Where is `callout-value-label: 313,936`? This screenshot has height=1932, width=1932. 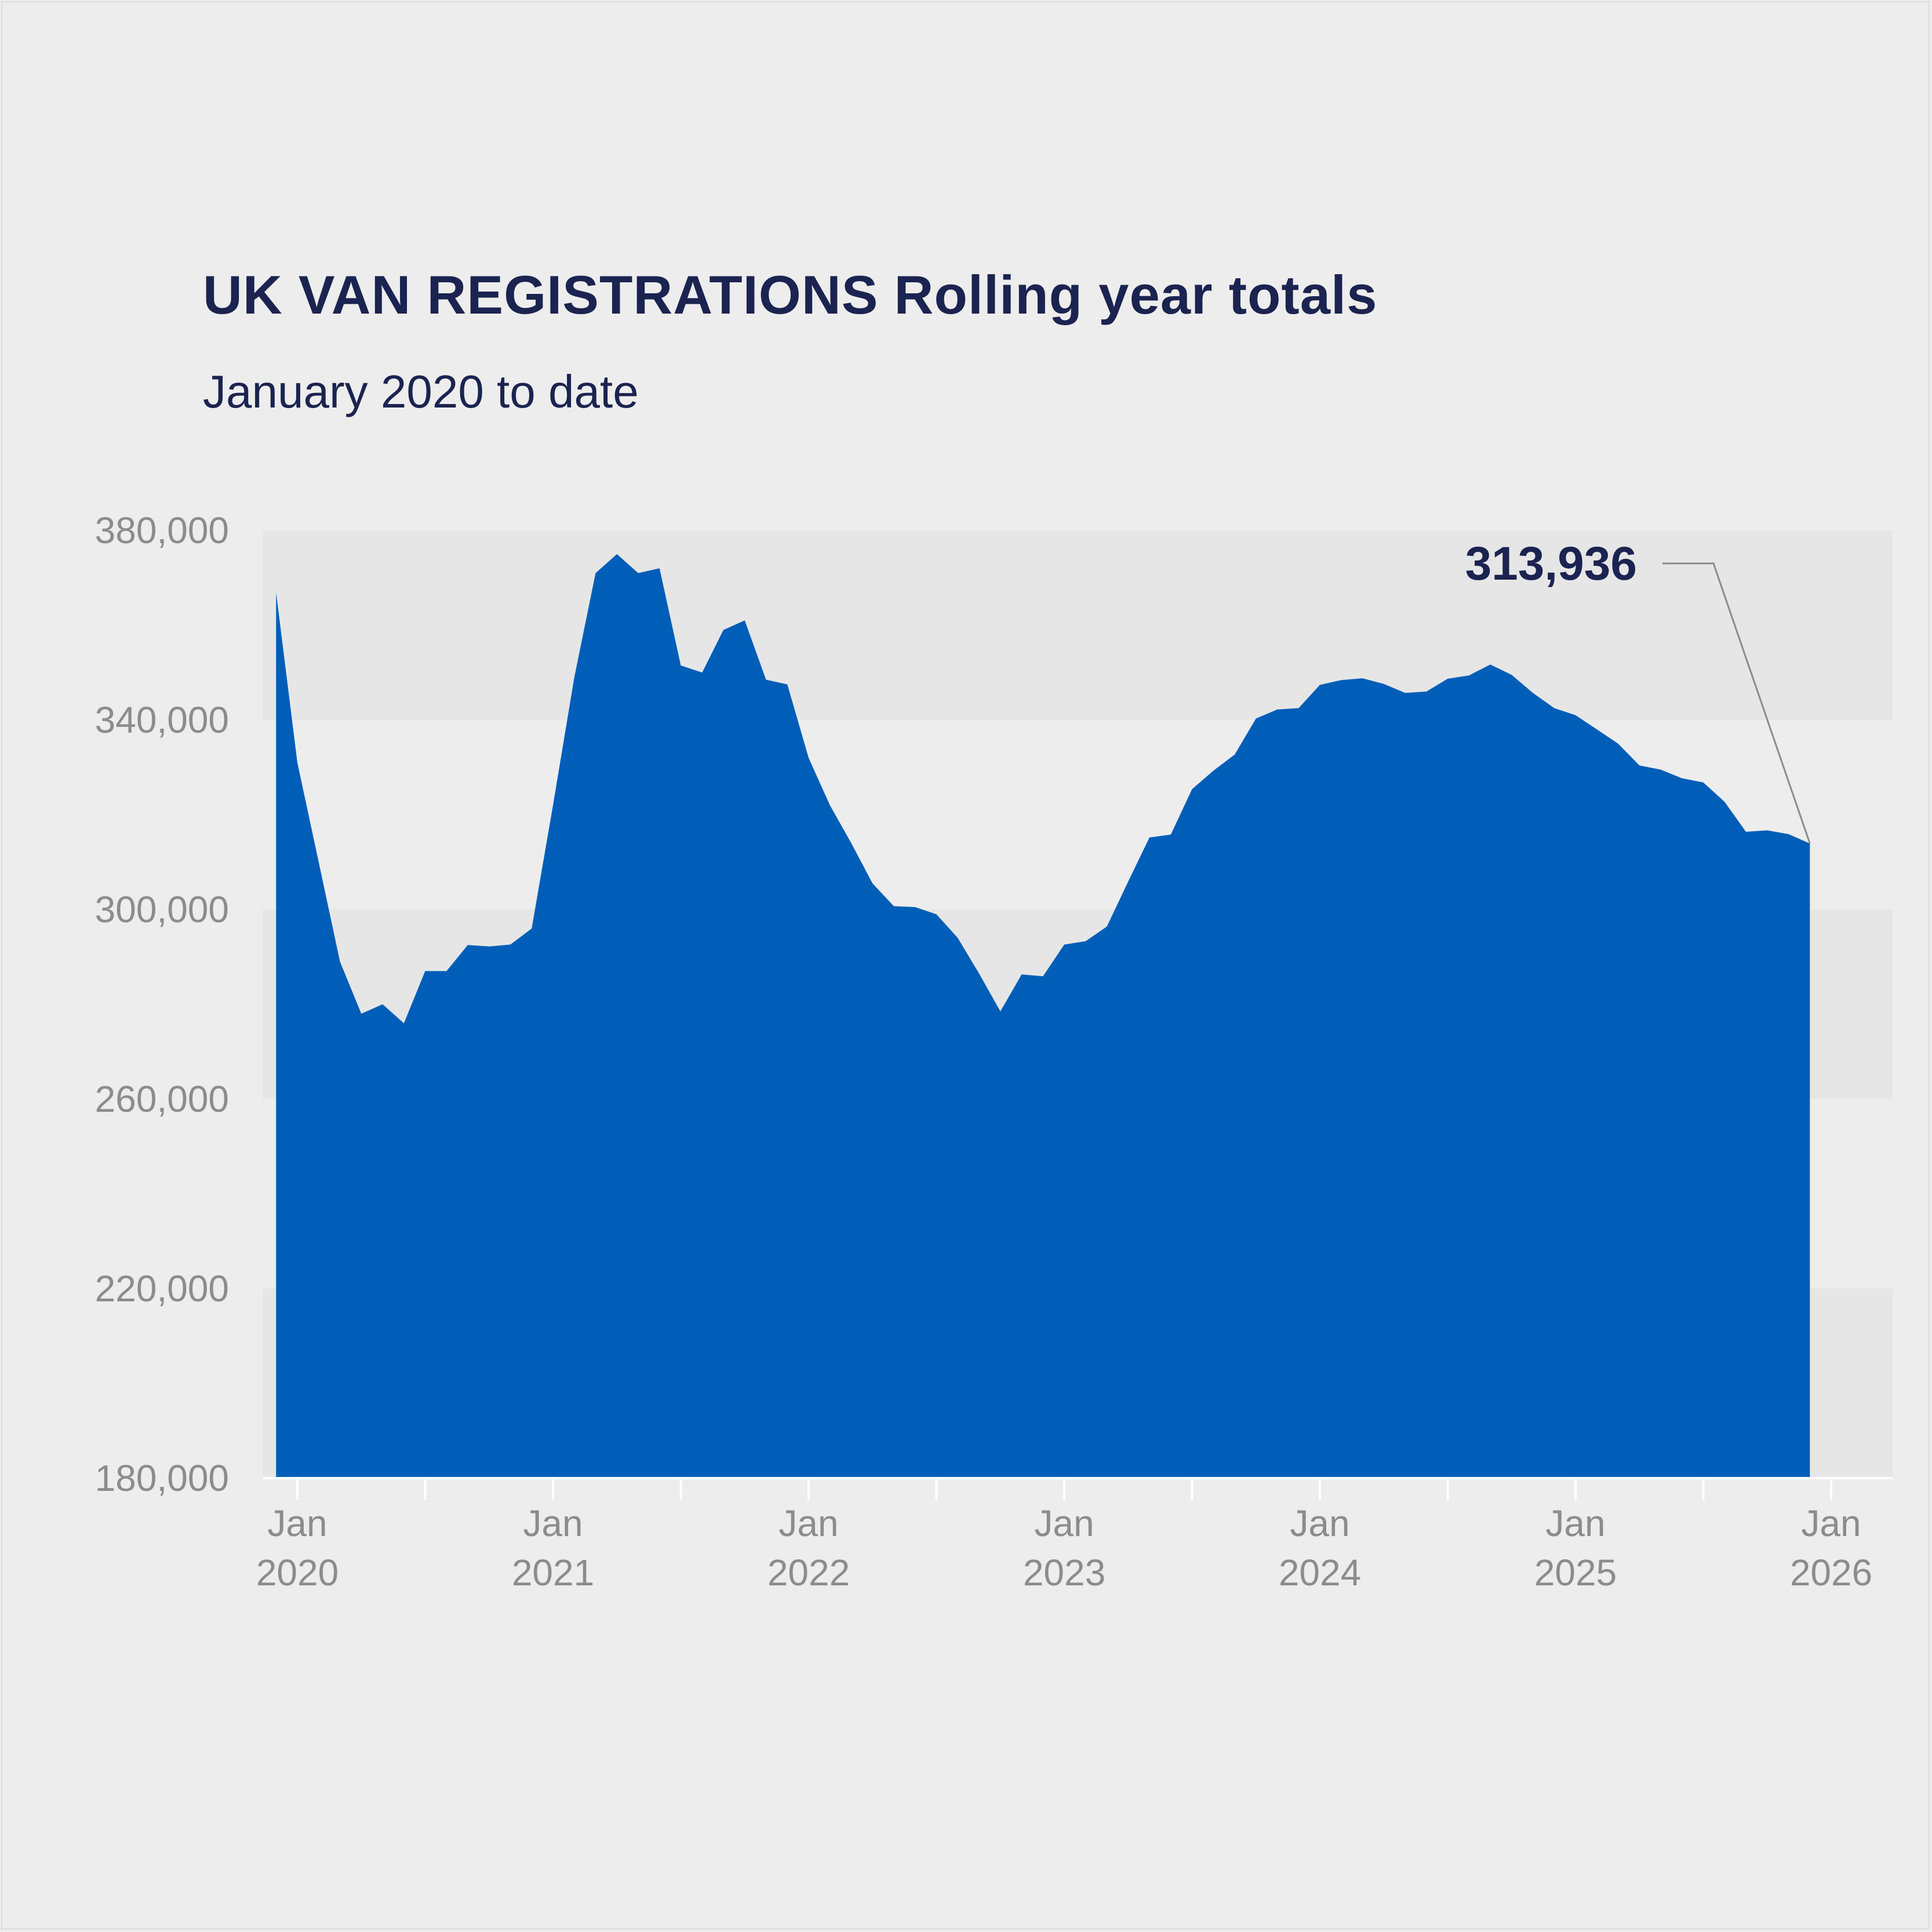
callout-value-label: 313,936 is located at coordinates (1551, 563).